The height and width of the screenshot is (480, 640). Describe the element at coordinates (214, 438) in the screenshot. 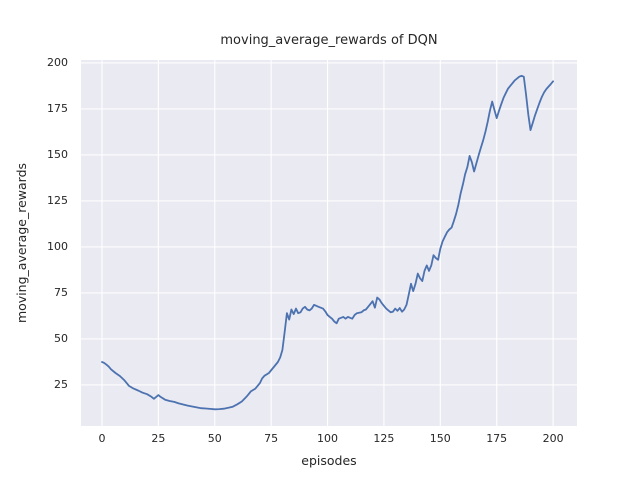

I see `x-tick-label: 50` at that location.